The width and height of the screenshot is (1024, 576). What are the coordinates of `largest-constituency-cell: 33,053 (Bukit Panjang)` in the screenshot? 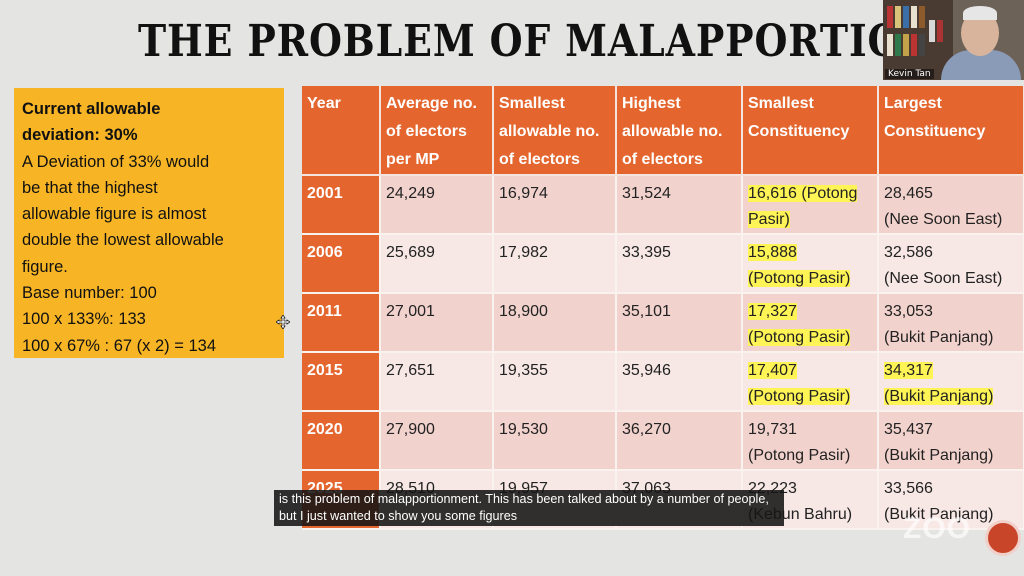 It's located at (951, 323).